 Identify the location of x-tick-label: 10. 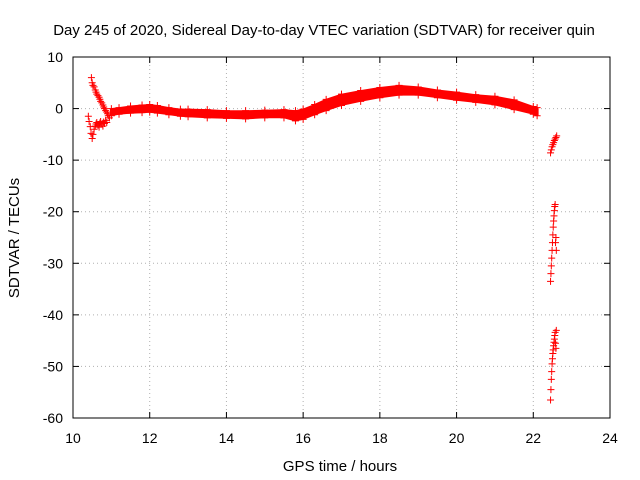
(73, 438).